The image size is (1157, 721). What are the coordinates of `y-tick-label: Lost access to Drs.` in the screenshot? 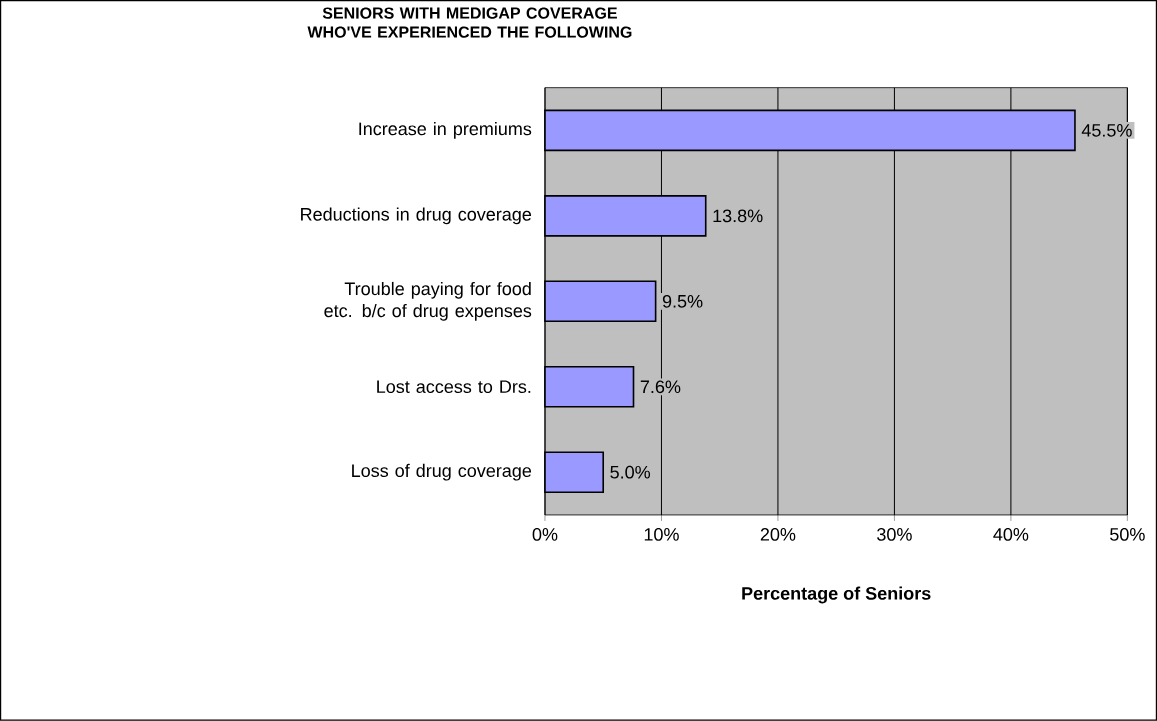 It's located at (454, 387).